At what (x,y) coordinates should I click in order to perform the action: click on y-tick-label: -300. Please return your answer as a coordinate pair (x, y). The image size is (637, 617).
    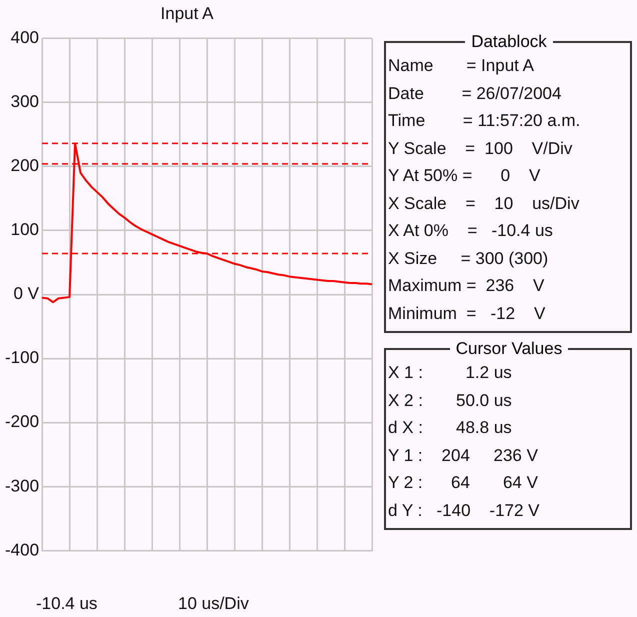
    Looking at the image, I should click on (22, 486).